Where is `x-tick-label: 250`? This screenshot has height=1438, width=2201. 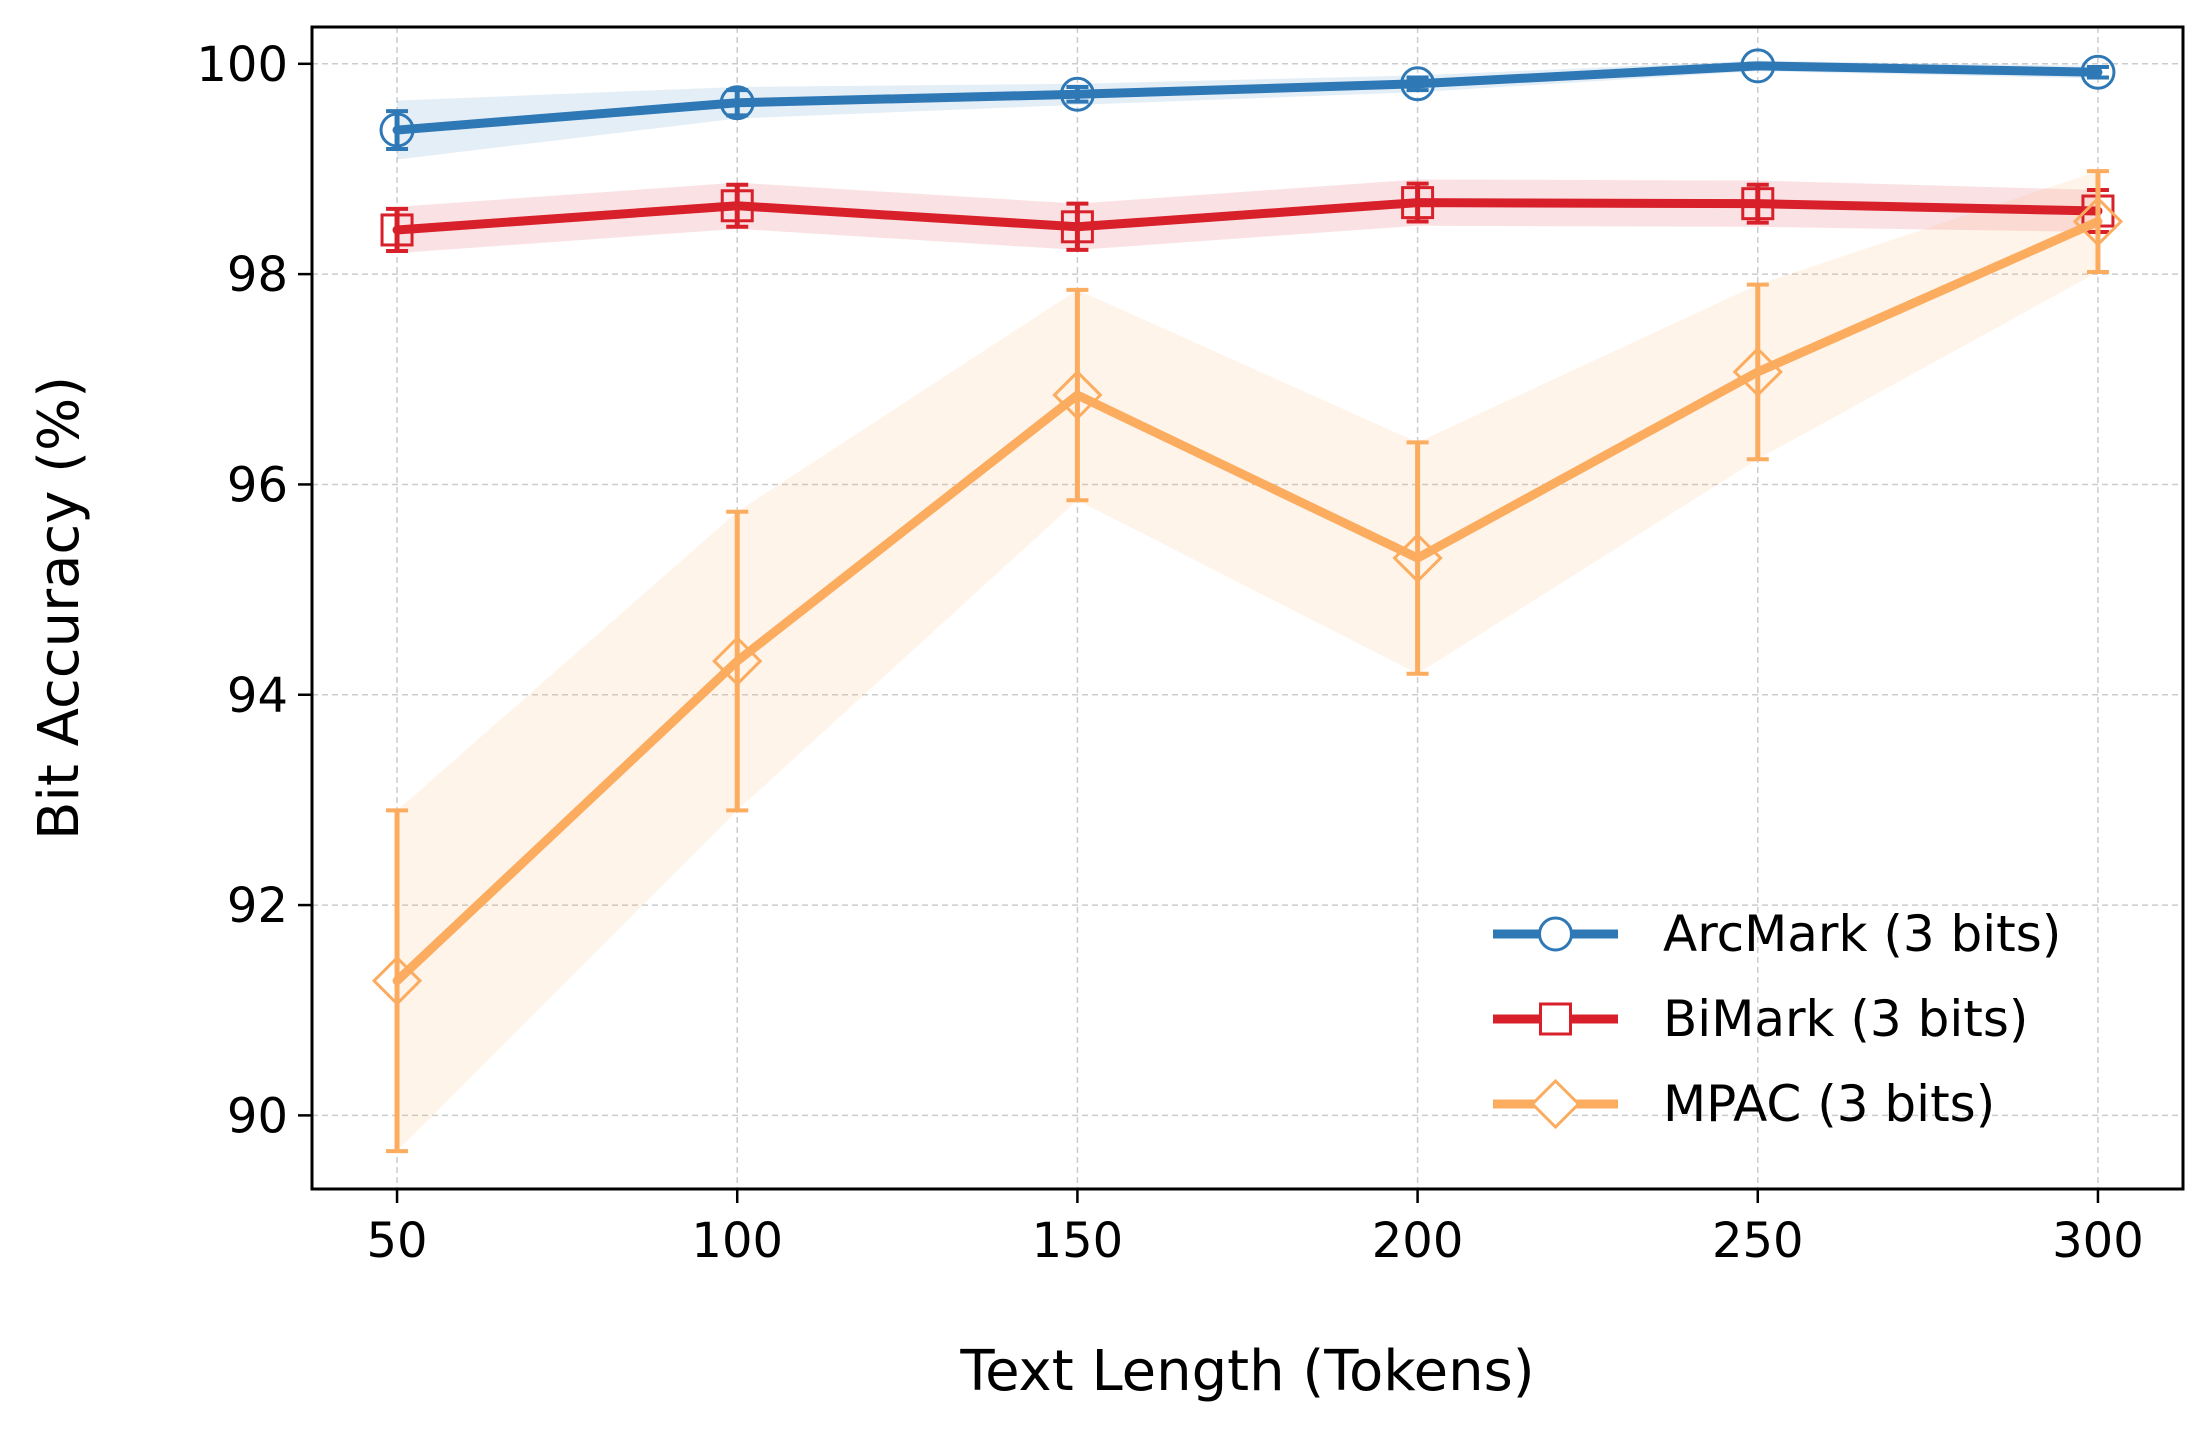
x-tick-label: 250 is located at coordinates (1758, 1241).